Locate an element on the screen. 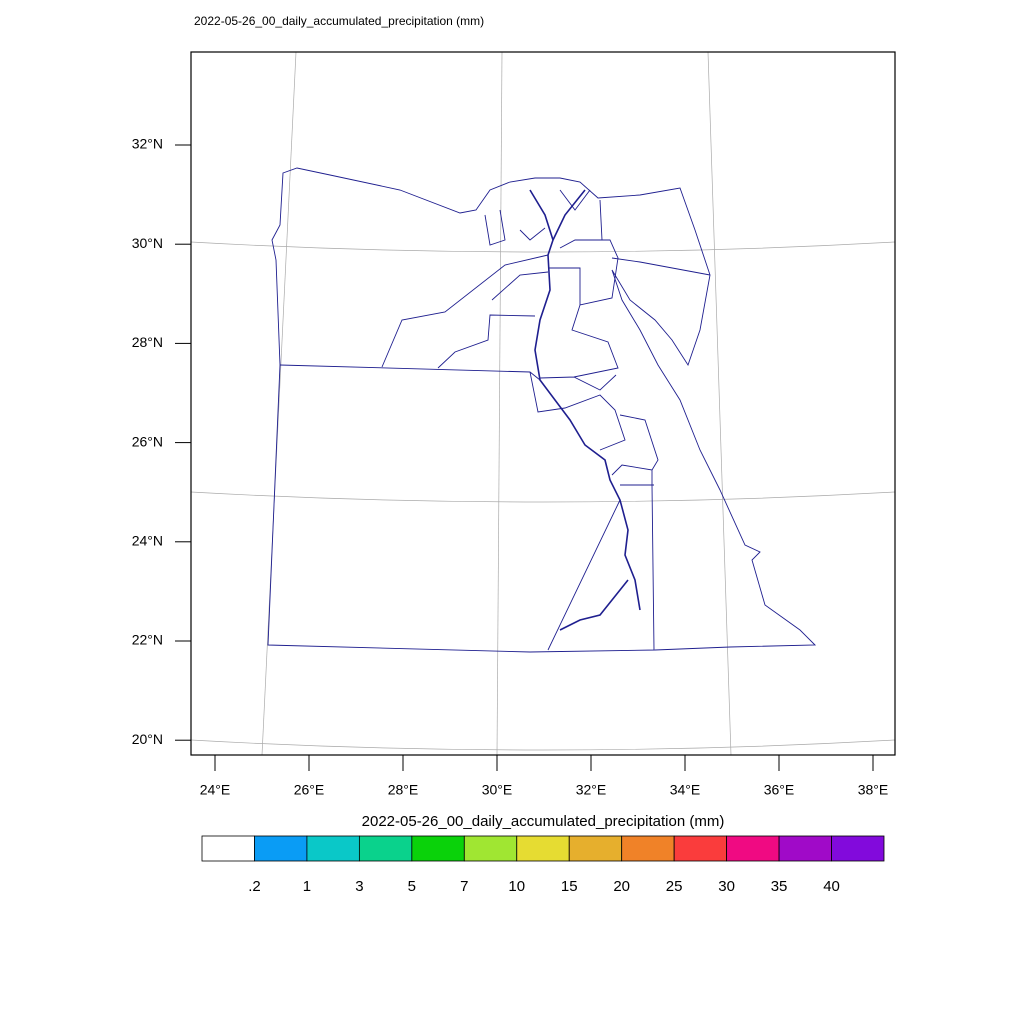 The image size is (1024, 1029). latitude-label: 22°N is located at coordinates (147, 640).